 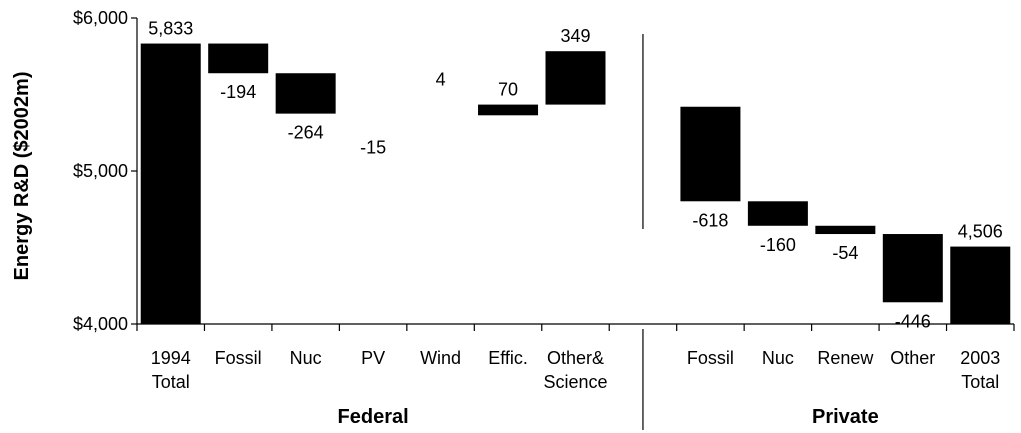 What do you see at coordinates (306, 133) in the screenshot?
I see `data-label: -264` at bounding box center [306, 133].